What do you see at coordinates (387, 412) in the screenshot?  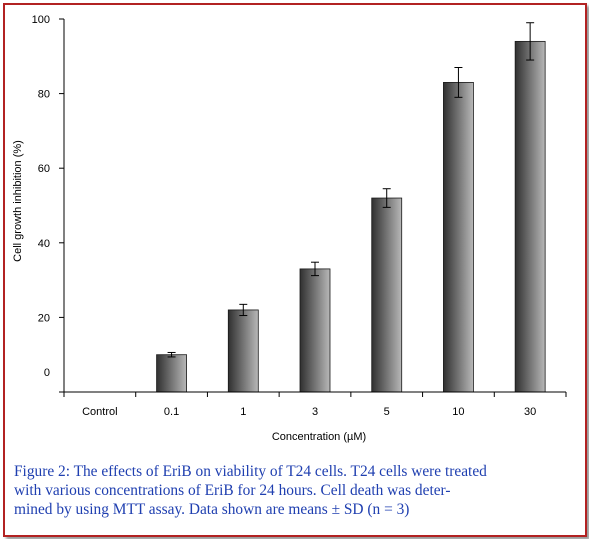 I see `x-tick-label: 5` at bounding box center [387, 412].